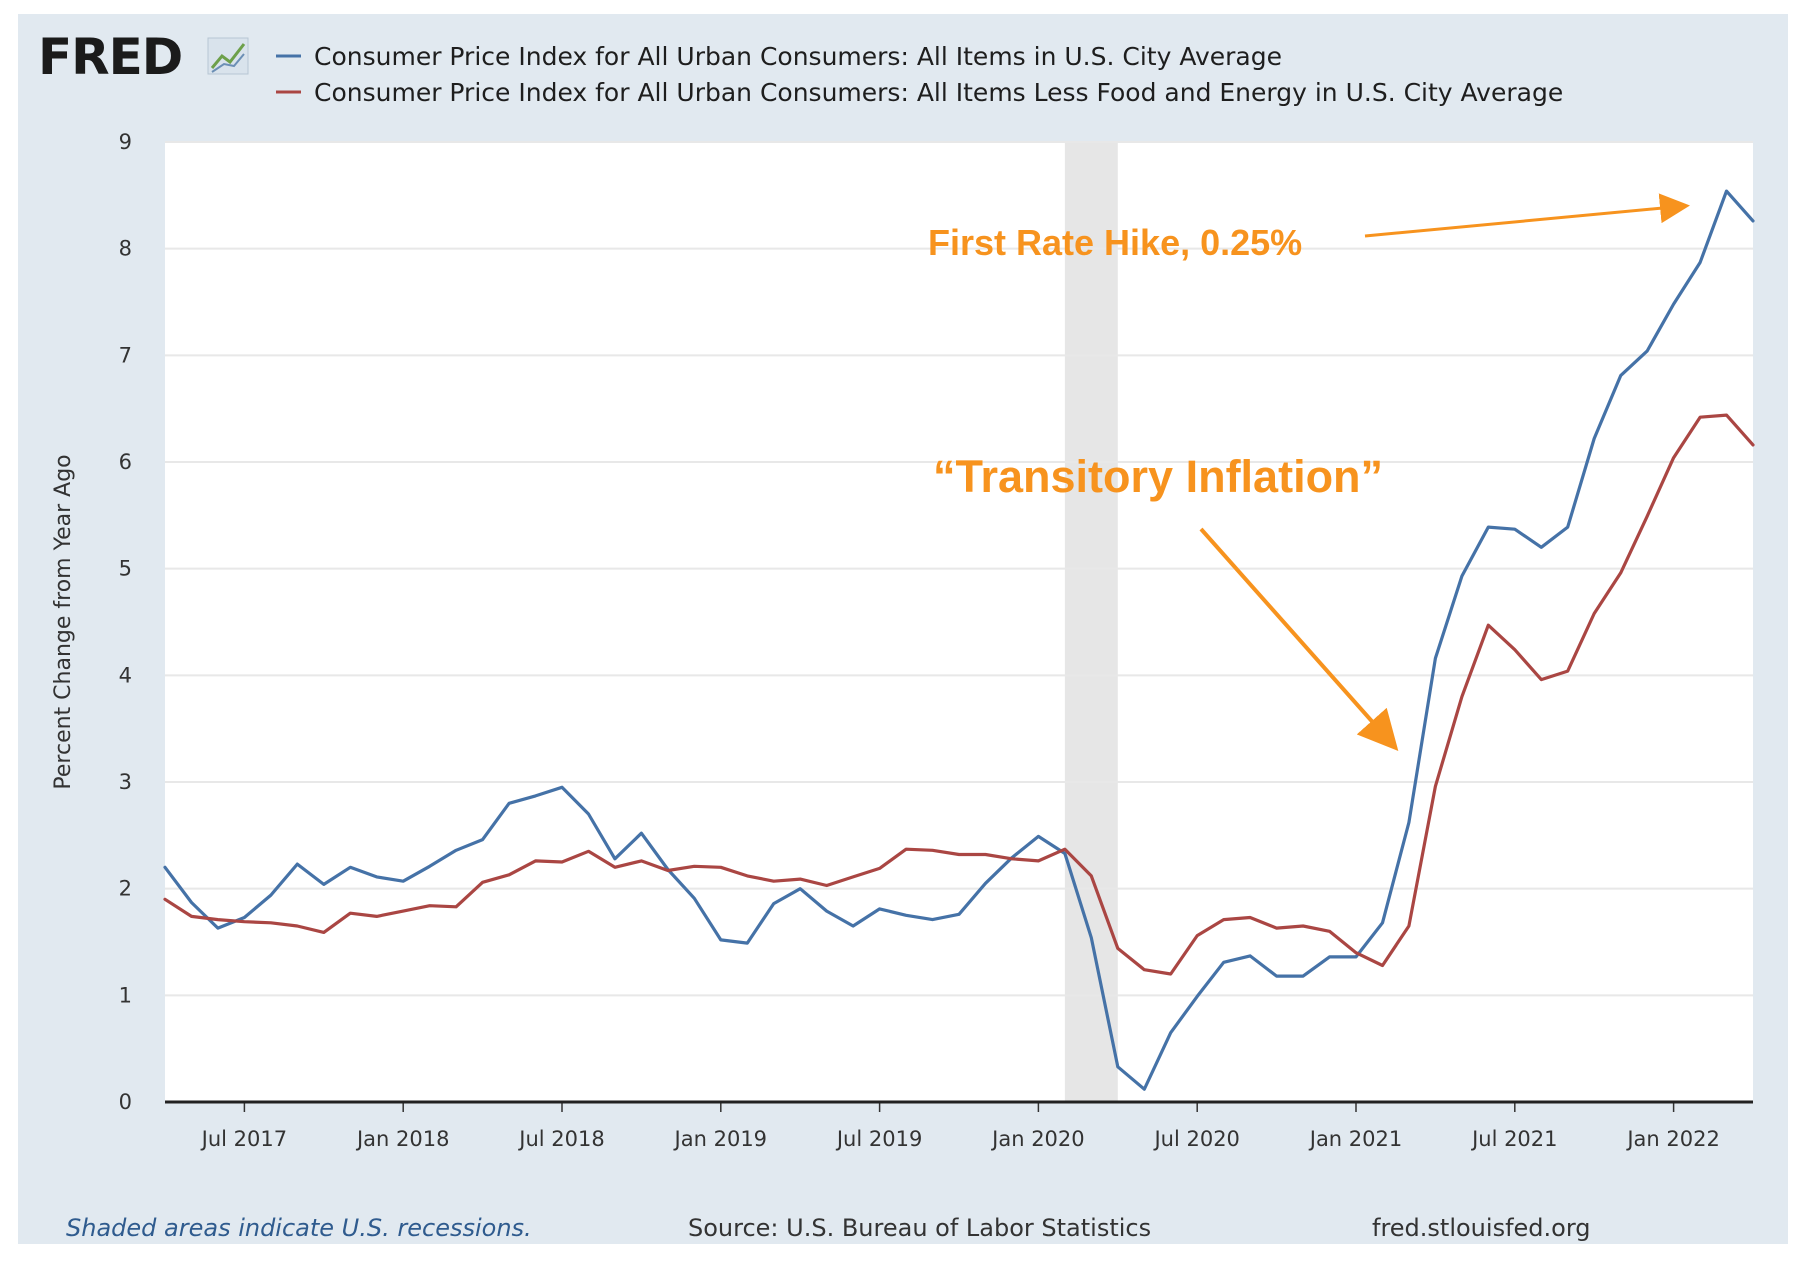  Describe the element at coordinates (720, 1139) in the screenshot. I see `x-tick-label: Jan 2019` at that location.